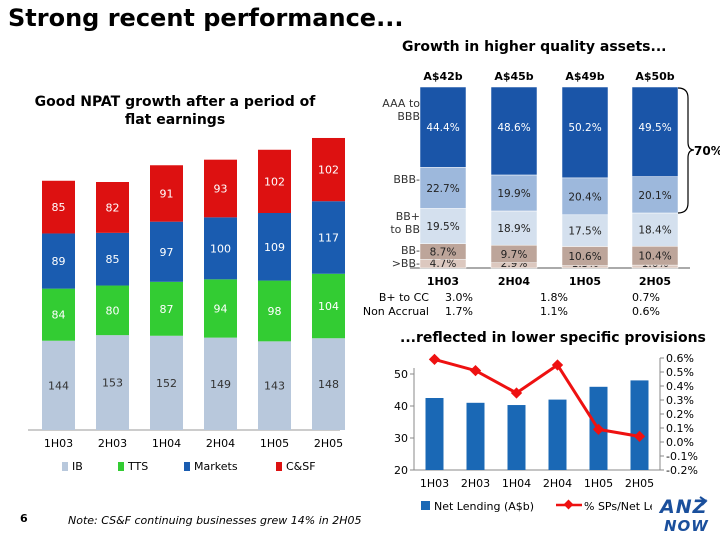 Image resolution: width=720 pixels, height=538 pixels. I want to click on npat-bar-markets-1h04, so click(166, 251).